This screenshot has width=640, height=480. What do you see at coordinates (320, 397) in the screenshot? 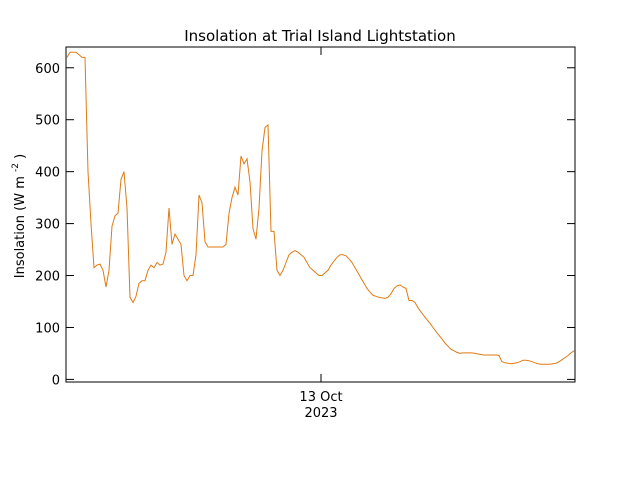
I see `x-tick-label-date: 13 Oct` at bounding box center [320, 397].